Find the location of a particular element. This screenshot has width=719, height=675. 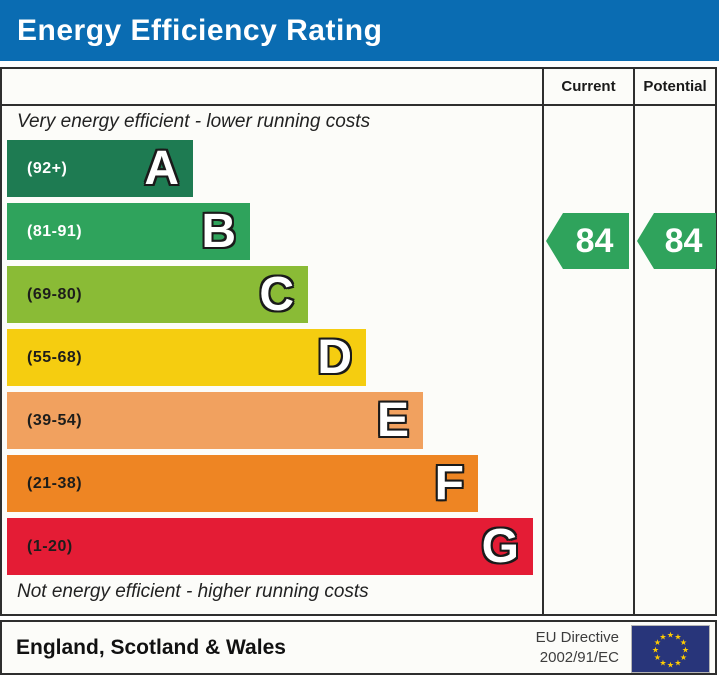

band-letter: G is located at coordinates (500, 546).